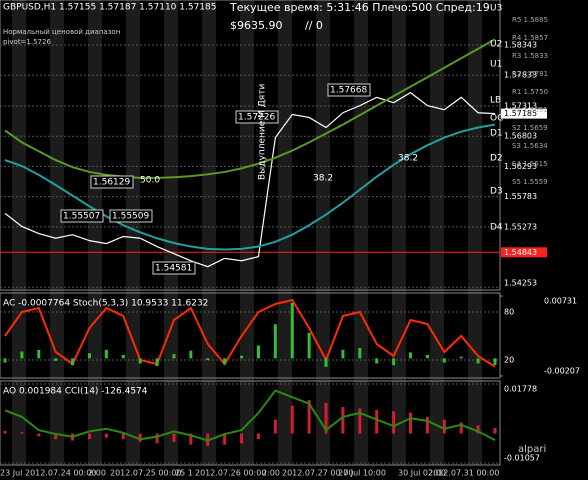 The height and width of the screenshot is (480, 588). Describe the element at coordinates (81, 217) in the screenshot. I see `annotation: 1.55507` at that location.